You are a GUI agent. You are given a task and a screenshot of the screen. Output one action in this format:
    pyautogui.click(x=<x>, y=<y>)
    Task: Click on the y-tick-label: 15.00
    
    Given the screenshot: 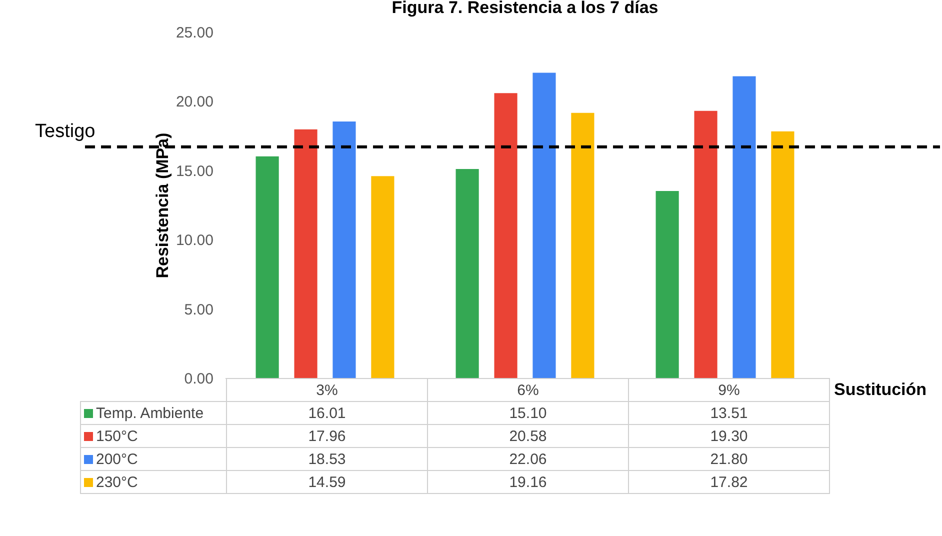 What is the action you would take?
    pyautogui.click(x=195, y=171)
    